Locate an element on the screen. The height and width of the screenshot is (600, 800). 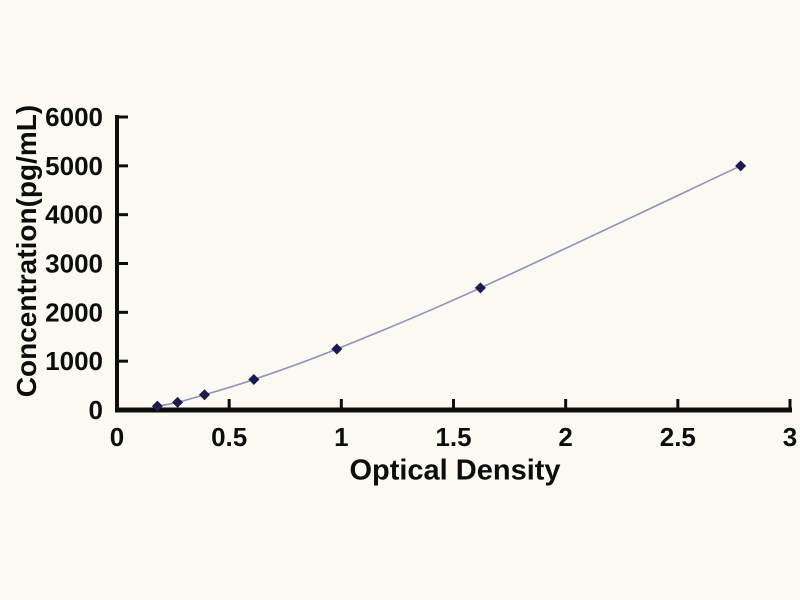
x-tick-label: 3 is located at coordinates (790, 437).